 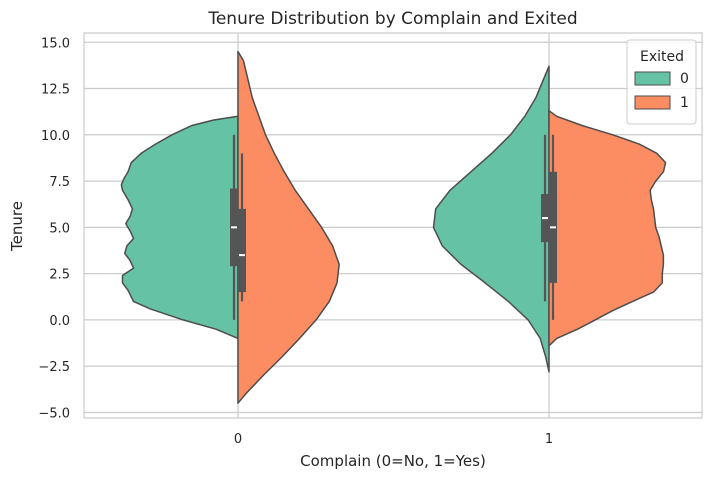 I want to click on y-tick-labels: −5.0 −2.5 0.0 2.5 5.0 7.5 10.0 12.5 15.0, so click(x=54, y=228).